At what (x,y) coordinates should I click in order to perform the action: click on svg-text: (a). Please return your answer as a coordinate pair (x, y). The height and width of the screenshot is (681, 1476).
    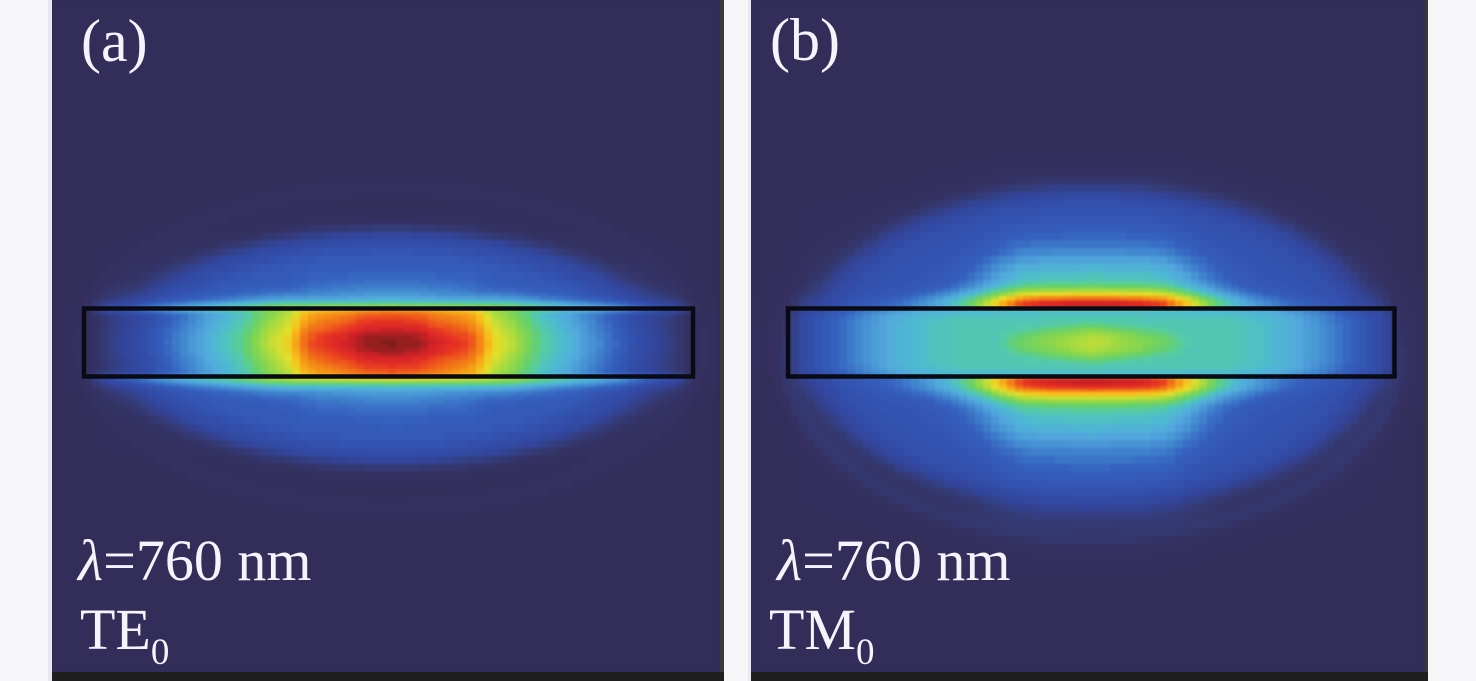
    Looking at the image, I should click on (114, 41).